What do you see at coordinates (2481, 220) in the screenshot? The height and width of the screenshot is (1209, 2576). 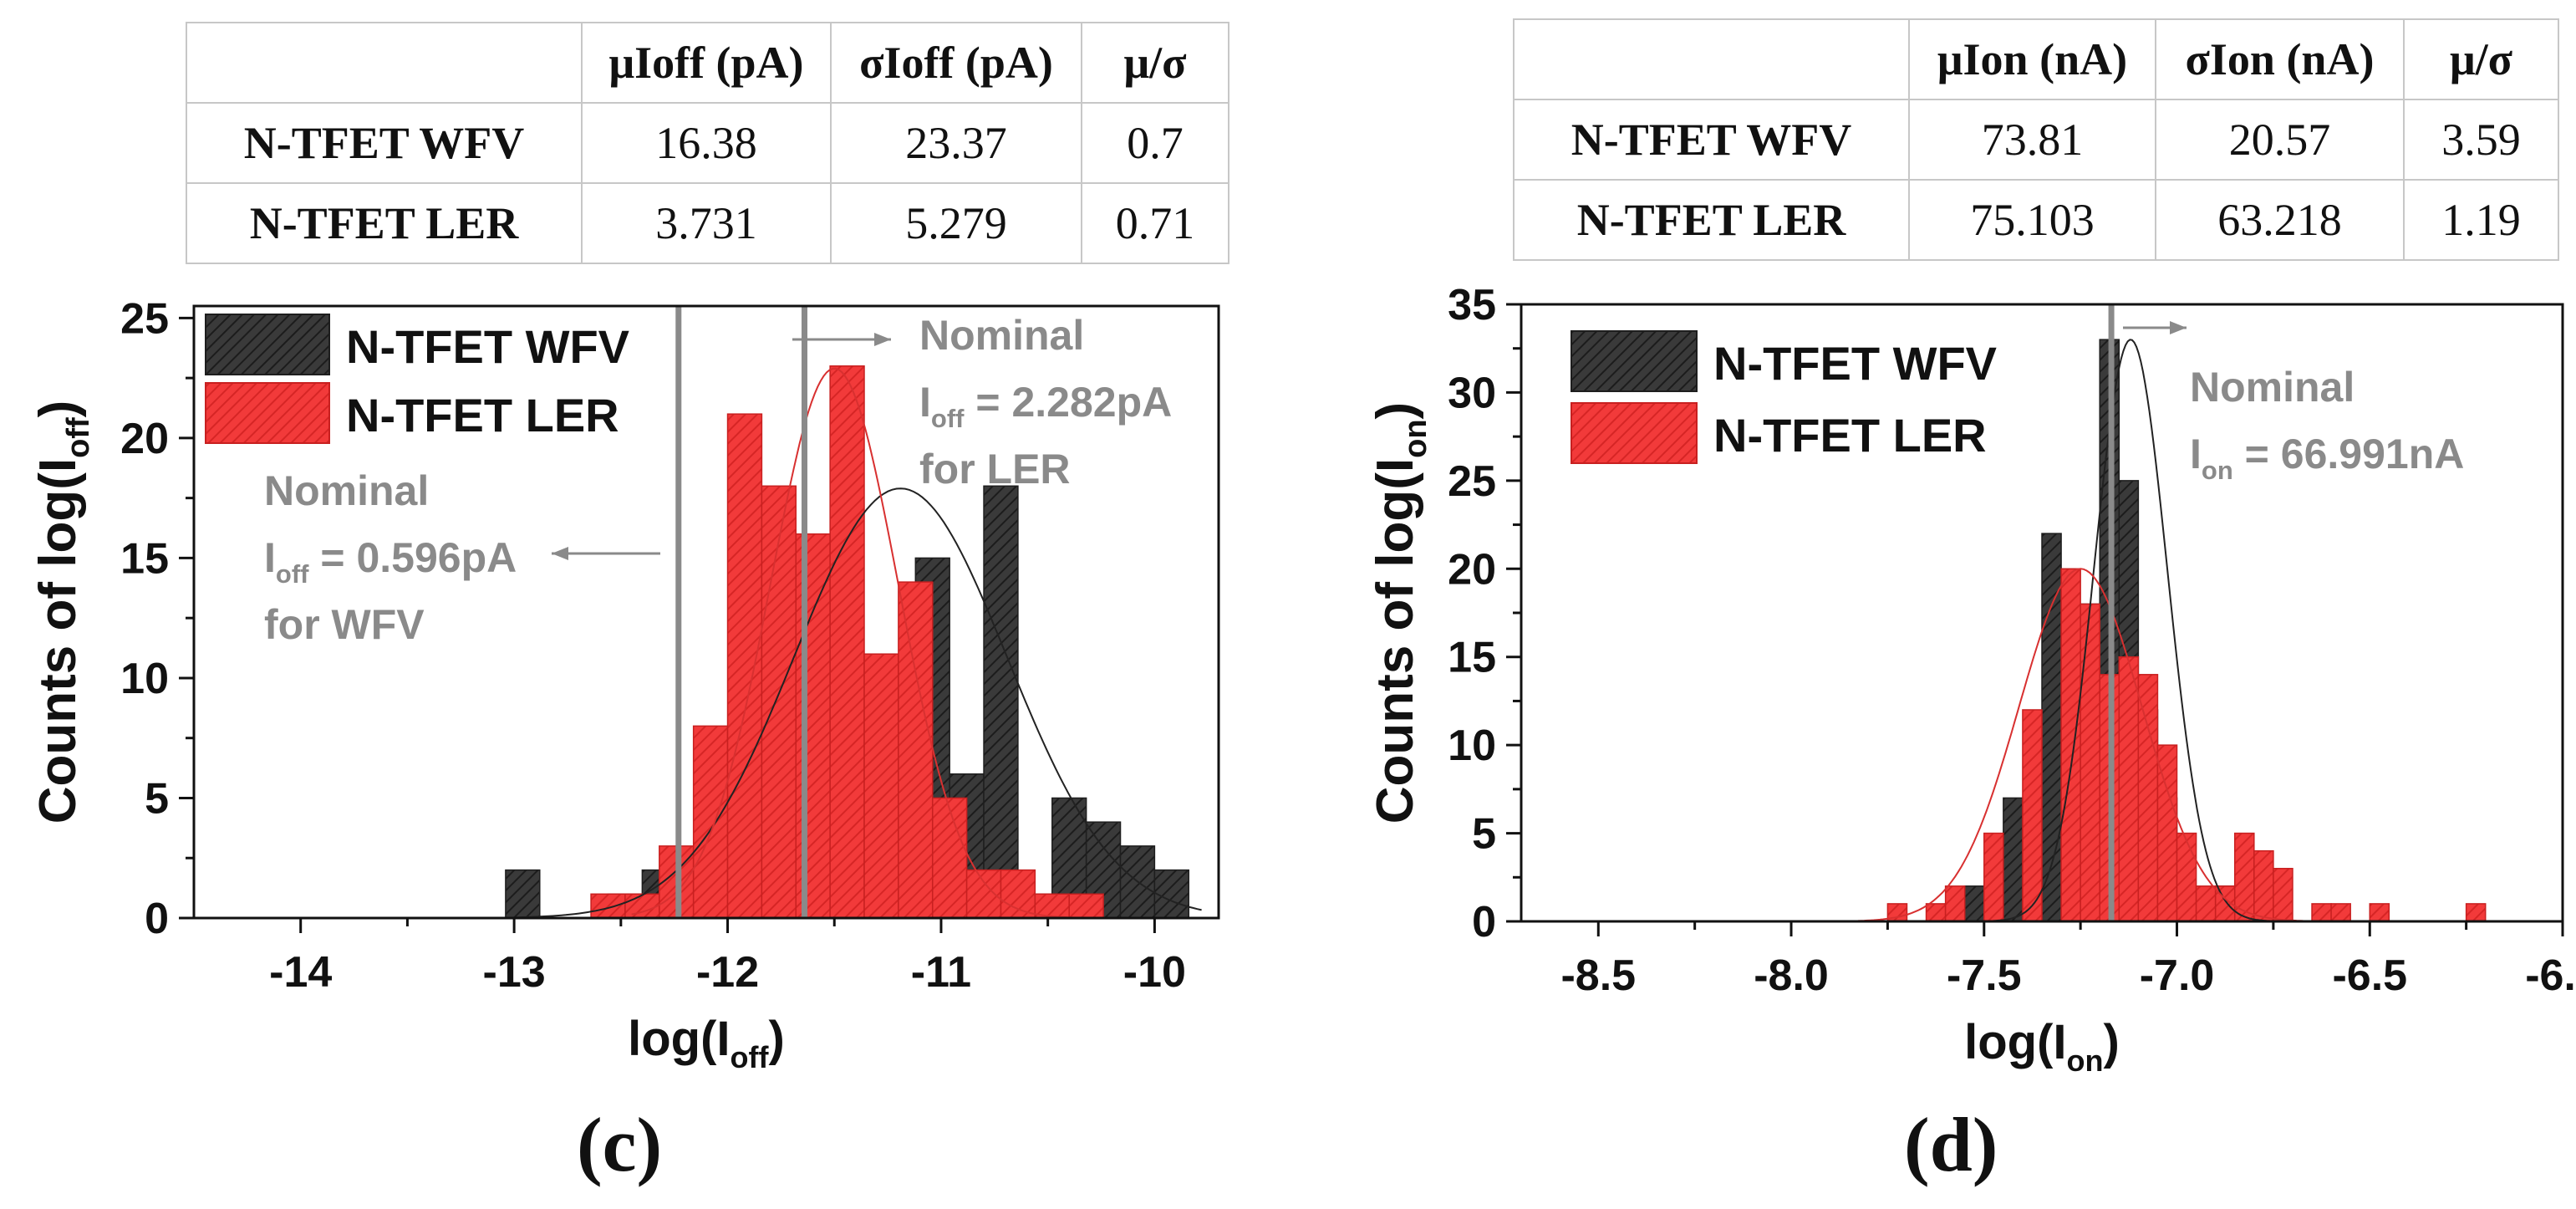 I see `cell-ratio-ler: 1.19` at bounding box center [2481, 220].